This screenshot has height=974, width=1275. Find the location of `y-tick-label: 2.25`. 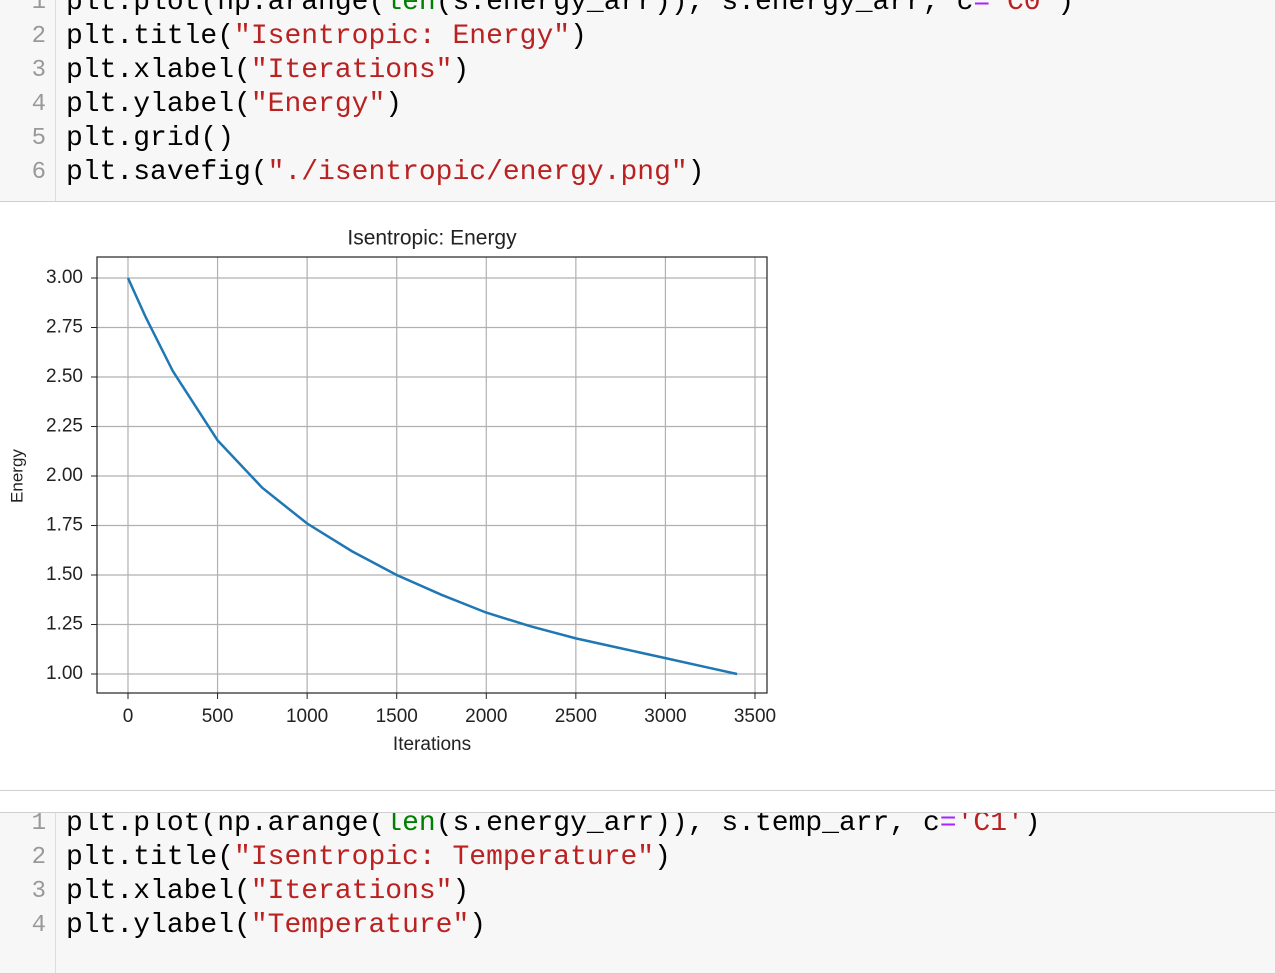

y-tick-label: 2.25 is located at coordinates (64, 426).